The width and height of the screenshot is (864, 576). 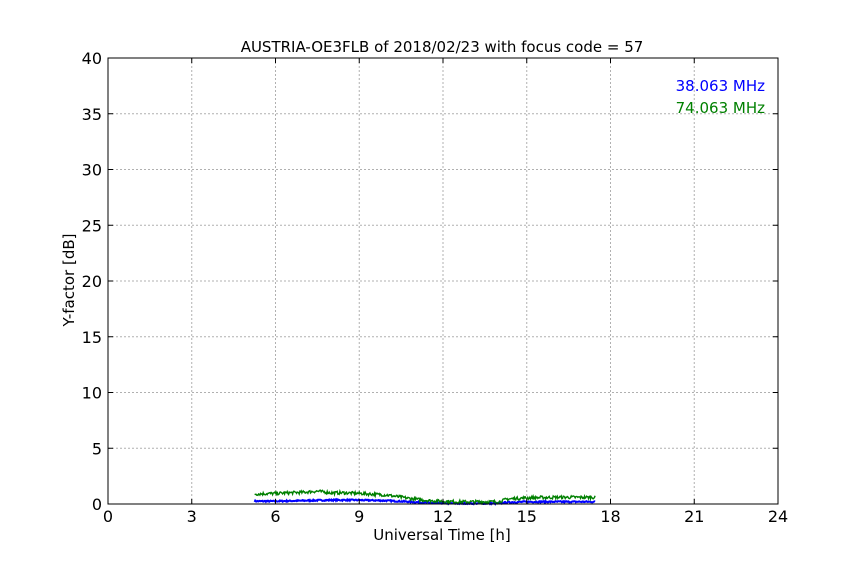 What do you see at coordinates (720, 108) in the screenshot?
I see `legend-entry: 74.063 MHz` at bounding box center [720, 108].